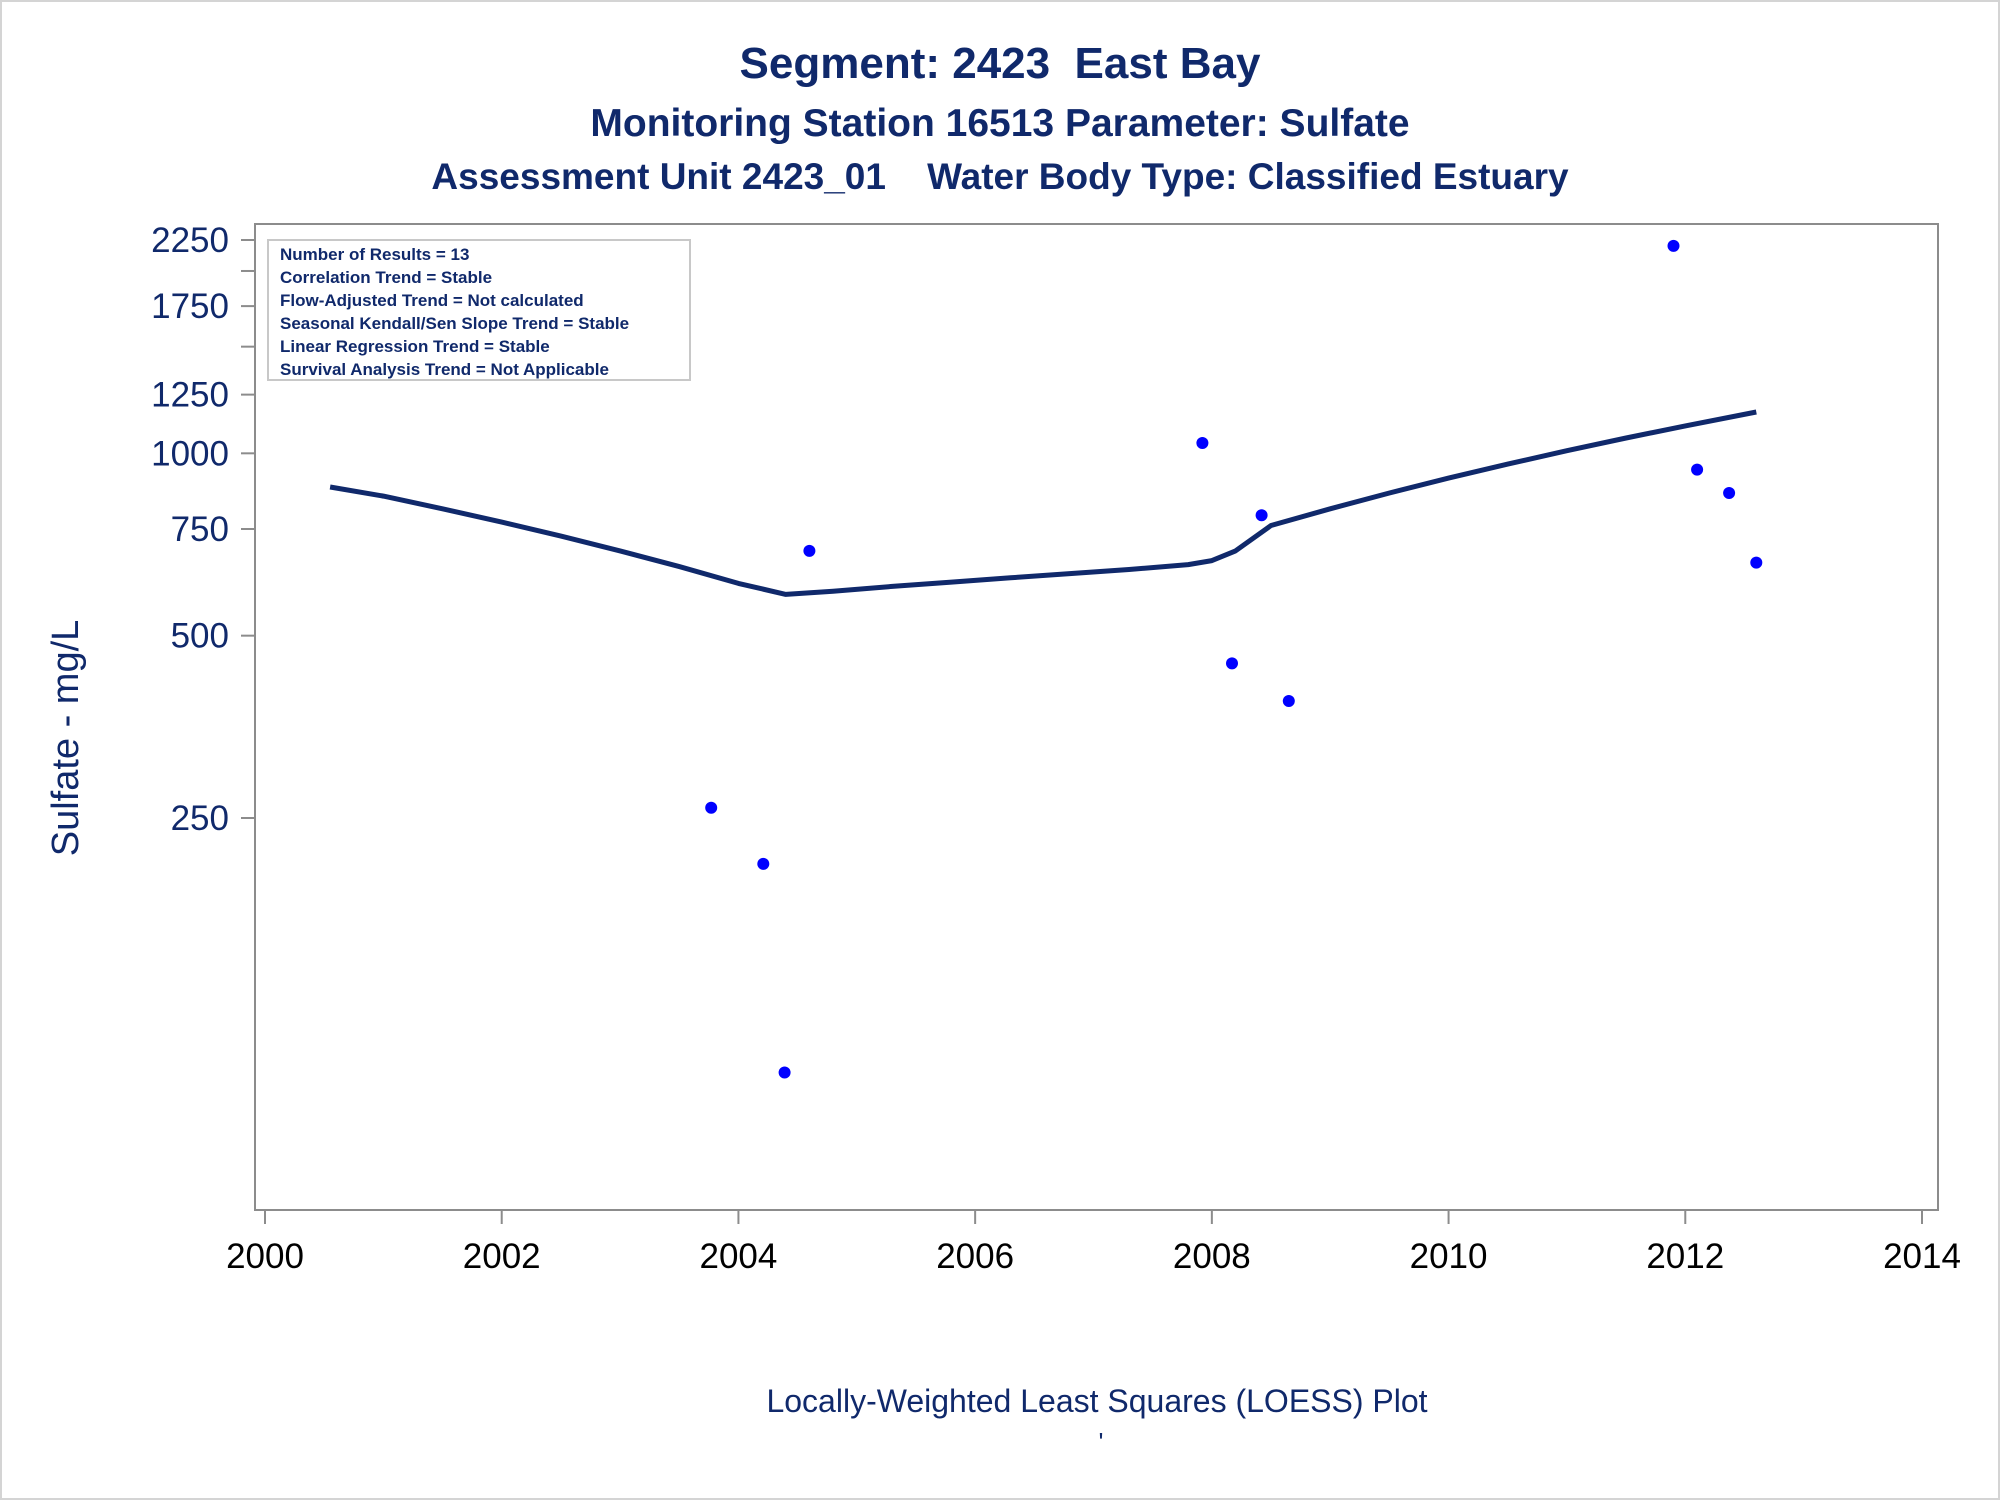 The image size is (2000, 1500). Describe the element at coordinates (1685, 1256) in the screenshot. I see `x-tick-label-2012: 2012` at that location.